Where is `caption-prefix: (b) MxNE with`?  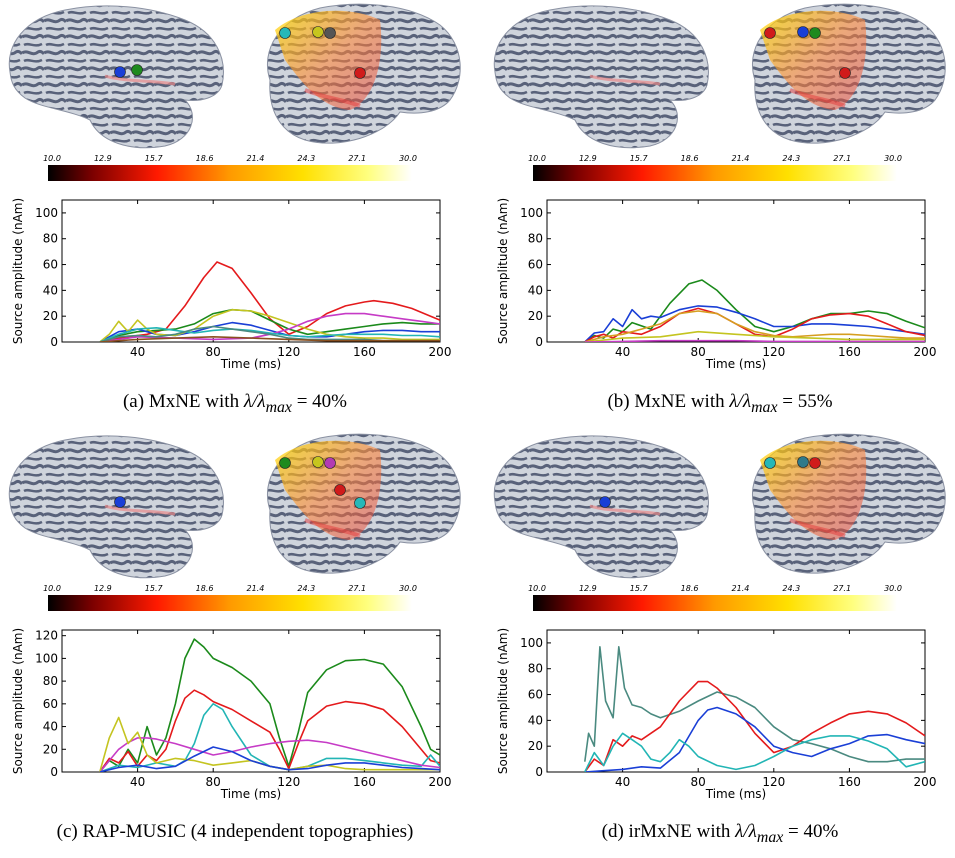
caption-prefix: (b) MxNE with is located at coordinates (668, 401).